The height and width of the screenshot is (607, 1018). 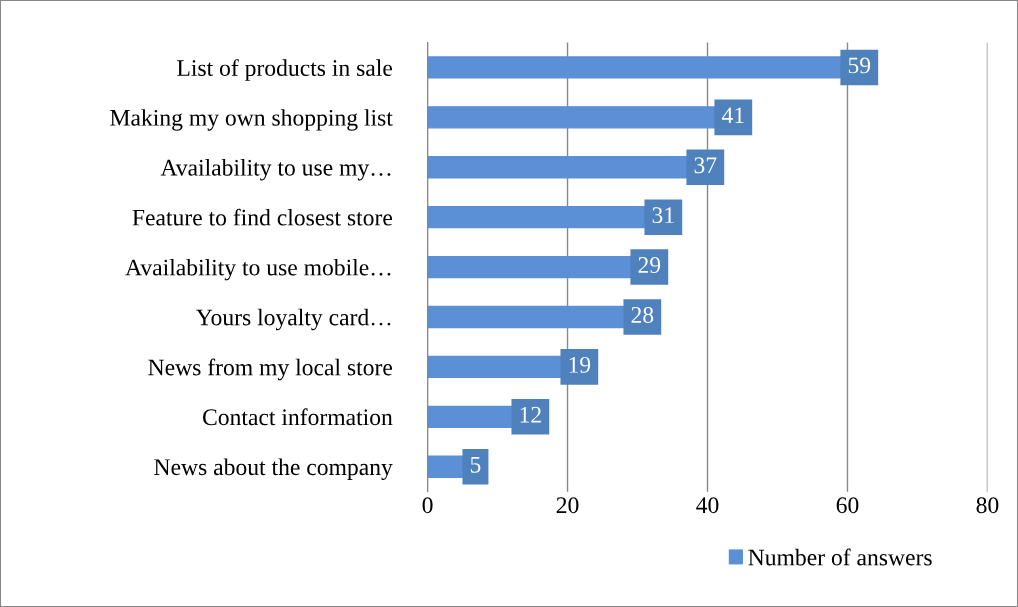 I want to click on x-tick-label: 0, so click(x=427, y=505).